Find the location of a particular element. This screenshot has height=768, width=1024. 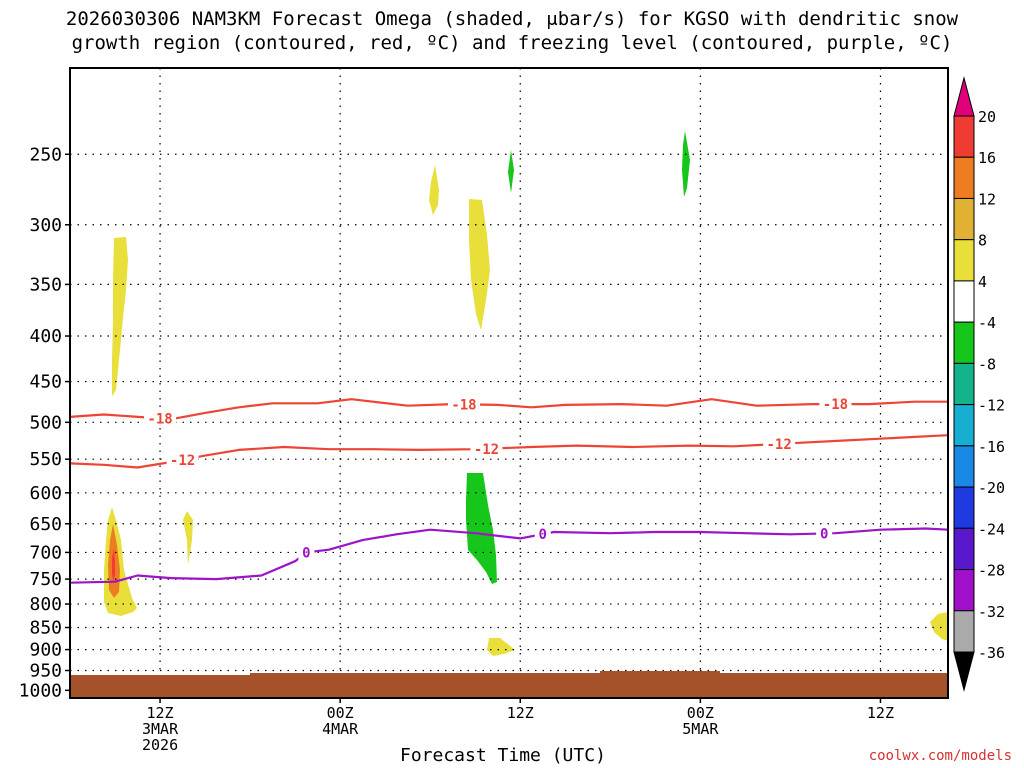

rising-yellow-mid-column is located at coordinates (479, 264).